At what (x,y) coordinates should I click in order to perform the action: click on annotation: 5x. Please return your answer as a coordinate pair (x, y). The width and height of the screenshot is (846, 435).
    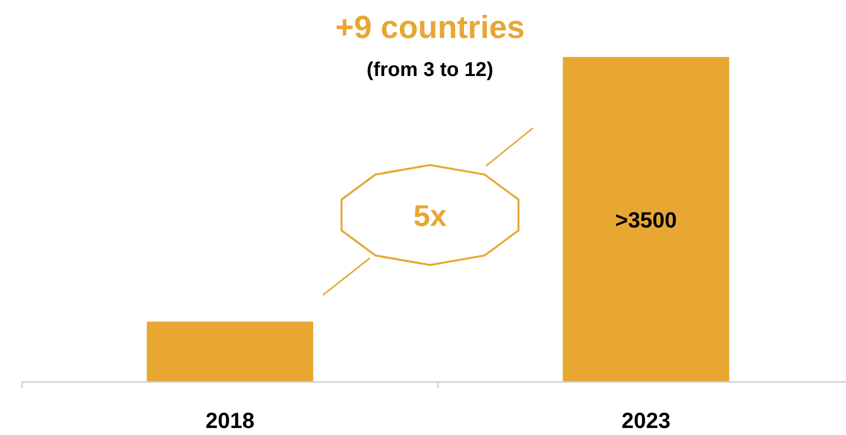
    Looking at the image, I should click on (430, 216).